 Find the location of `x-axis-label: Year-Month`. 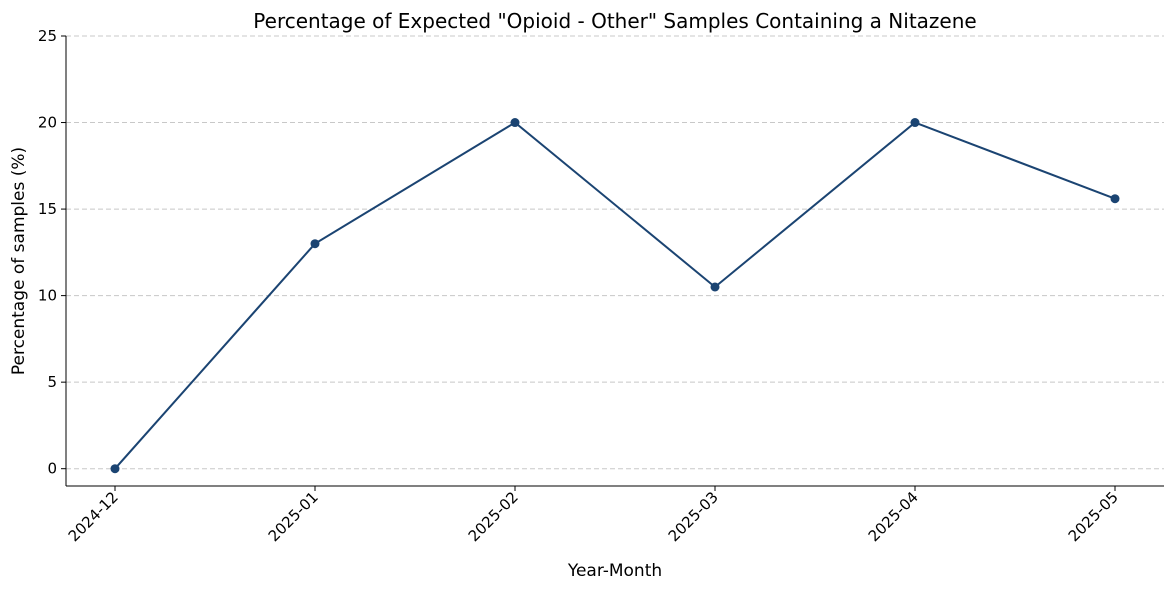

x-axis-label: Year-Month is located at coordinates (614, 571).